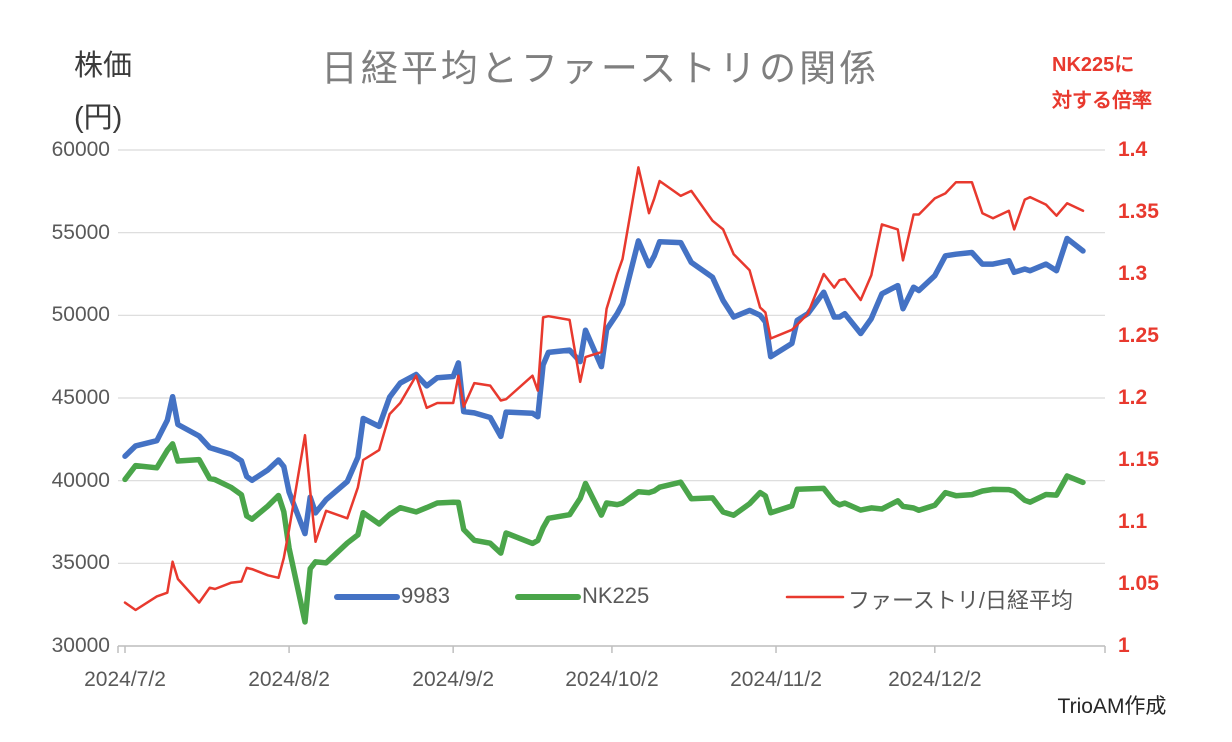  What do you see at coordinates (616, 595) in the screenshot?
I see `legend-label-NK225: NK225` at bounding box center [616, 595].